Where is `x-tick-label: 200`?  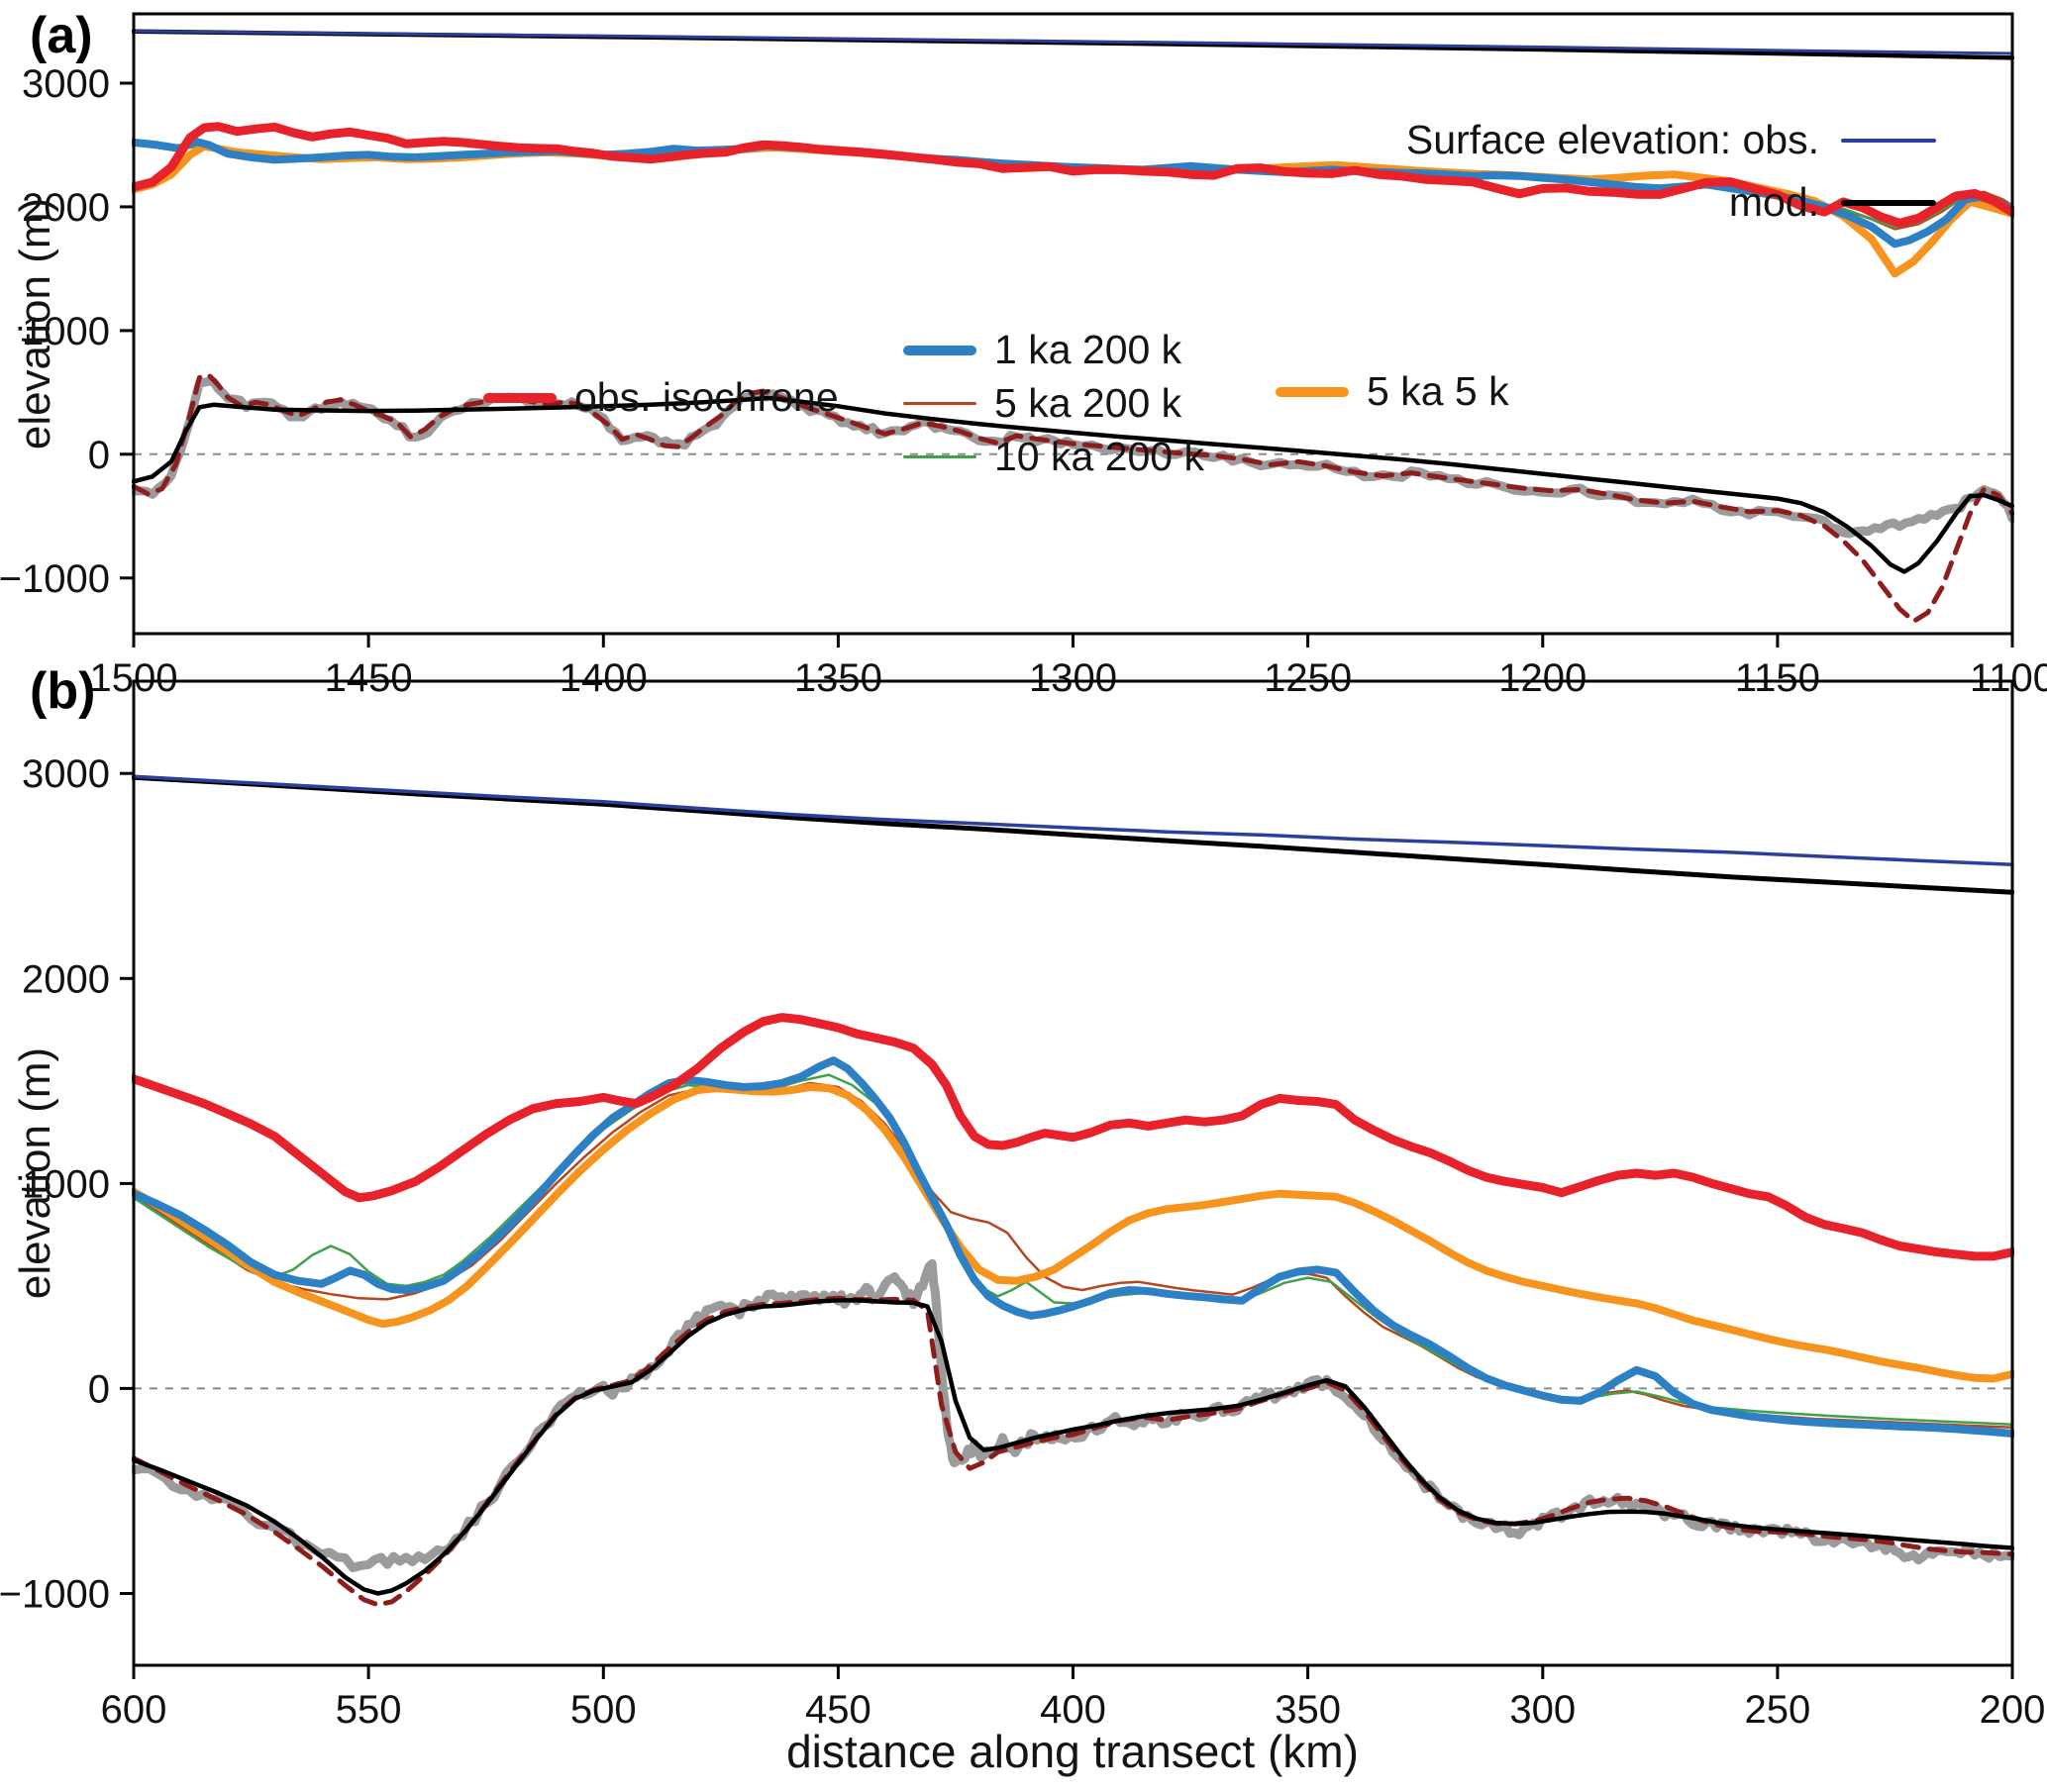 x-tick-label: 200 is located at coordinates (2013, 1710).